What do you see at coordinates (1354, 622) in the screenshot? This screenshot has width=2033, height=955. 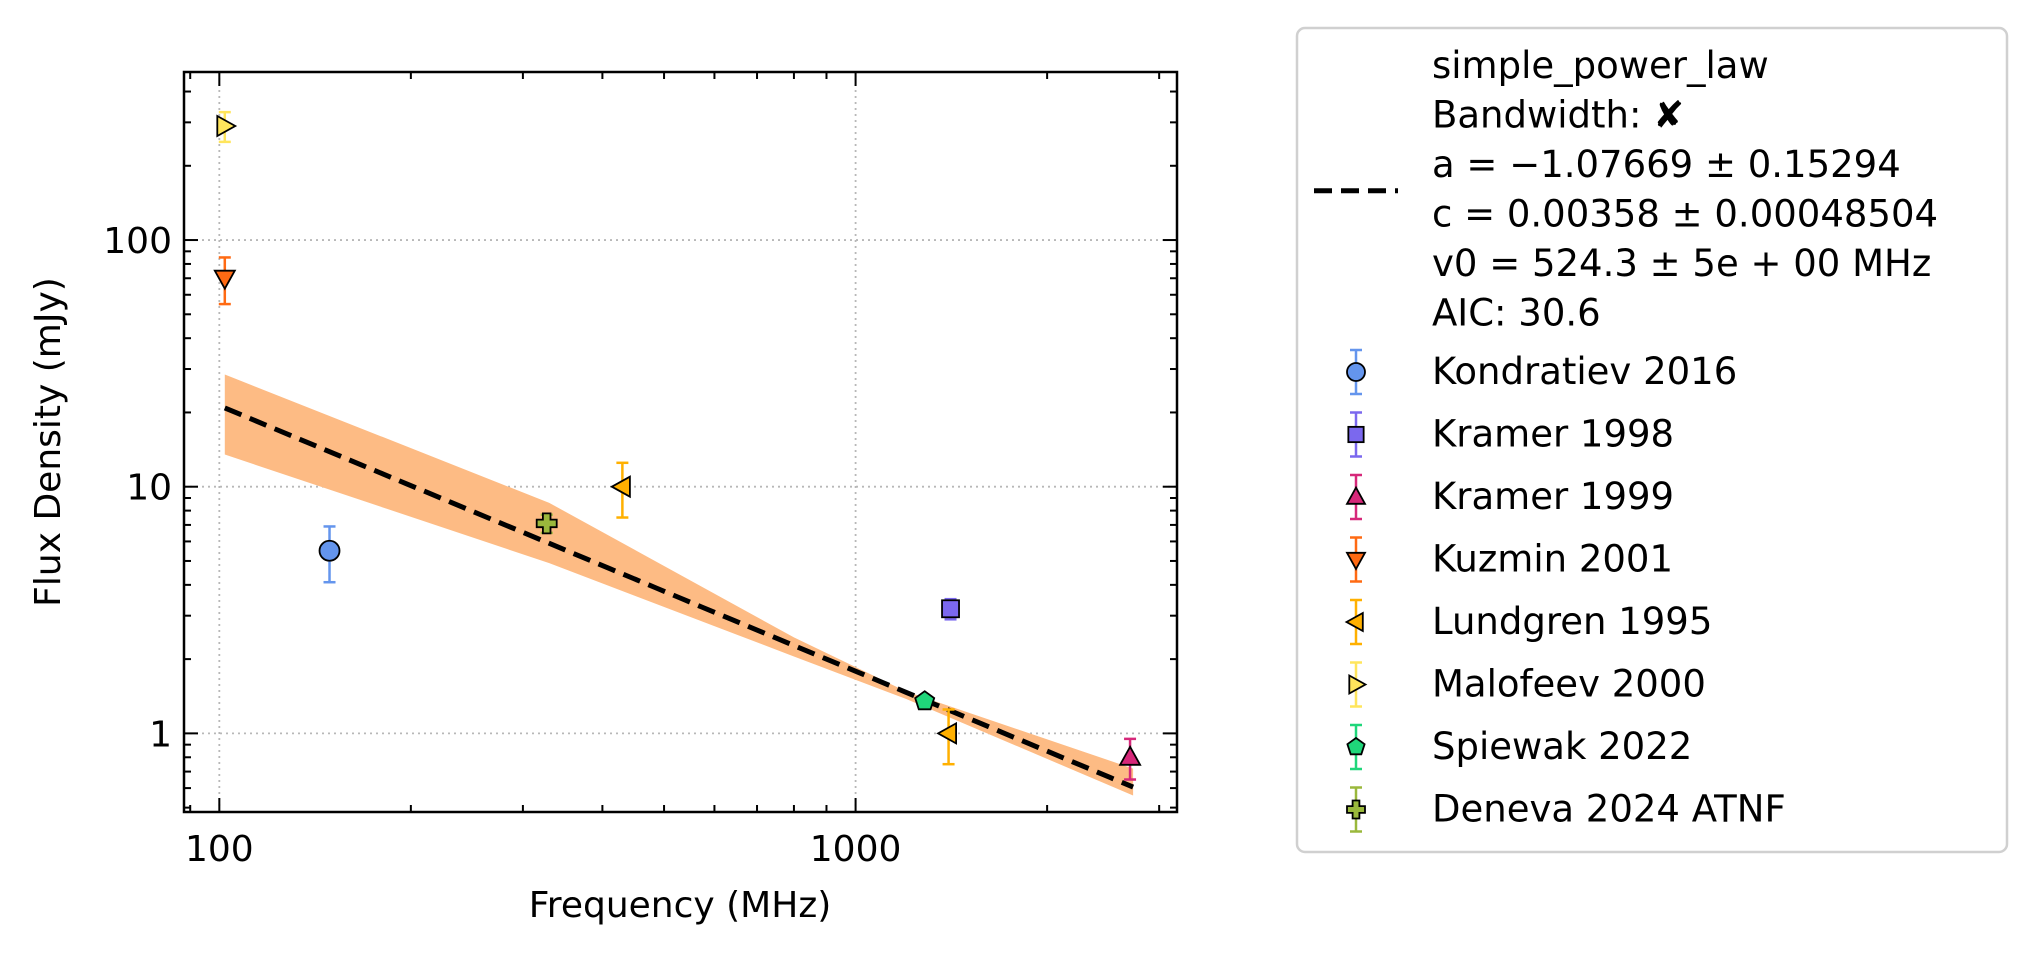 I see `legend-marker-lundgren-1995` at bounding box center [1354, 622].